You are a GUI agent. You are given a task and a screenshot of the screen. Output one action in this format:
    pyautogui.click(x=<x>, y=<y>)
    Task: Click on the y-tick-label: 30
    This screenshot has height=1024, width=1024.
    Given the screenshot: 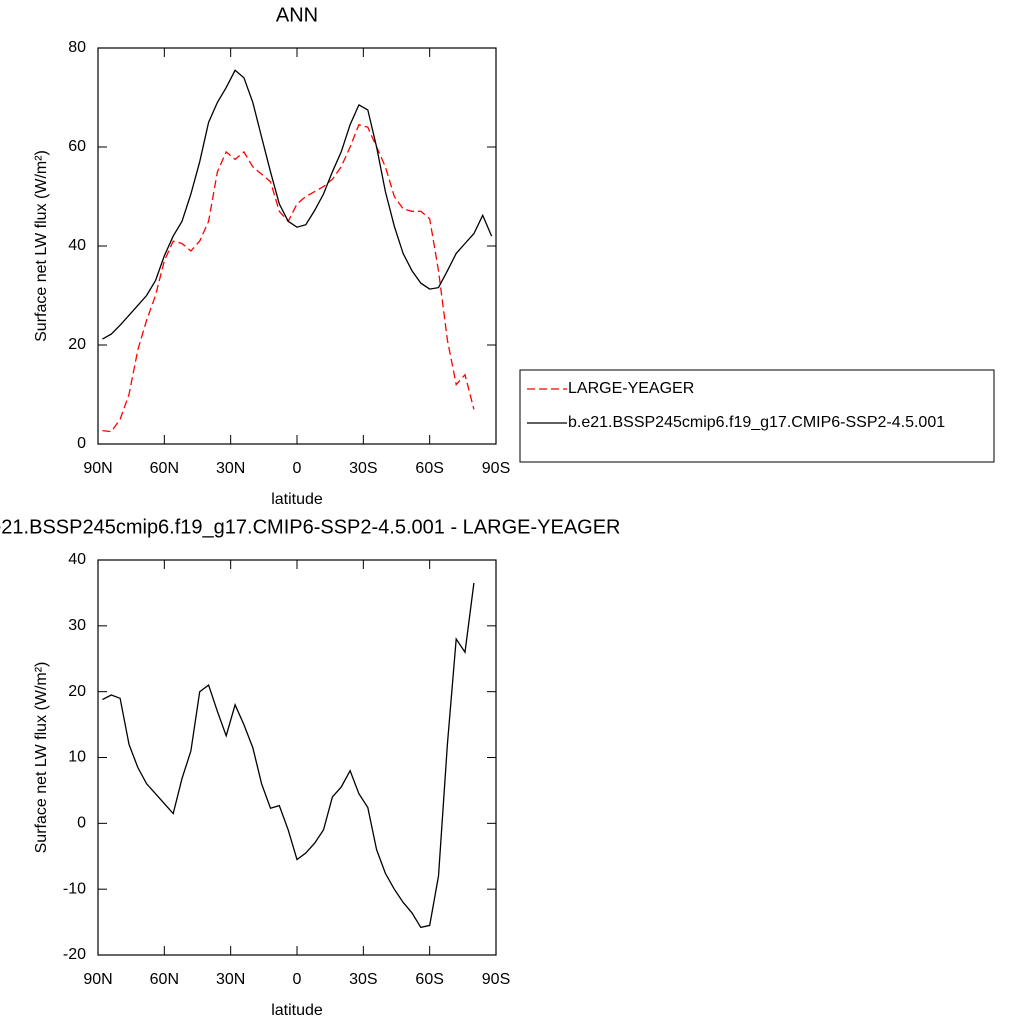 What is the action you would take?
    pyautogui.click(x=77, y=625)
    